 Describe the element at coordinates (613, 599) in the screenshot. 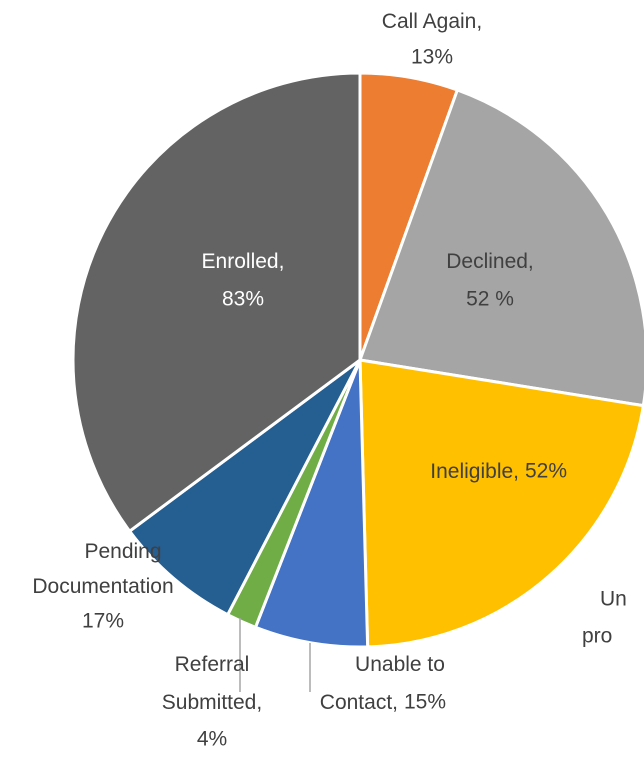

I see `annotation: Un` at that location.